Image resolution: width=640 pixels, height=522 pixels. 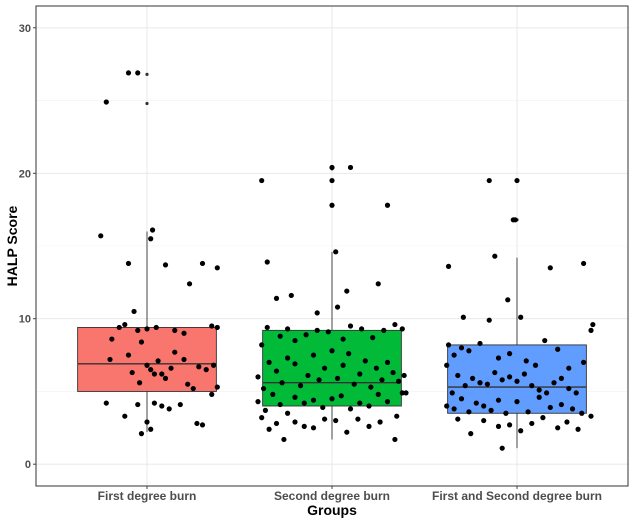 What do you see at coordinates (147, 496) in the screenshot?
I see `x-tick-label: First degree burn` at bounding box center [147, 496].